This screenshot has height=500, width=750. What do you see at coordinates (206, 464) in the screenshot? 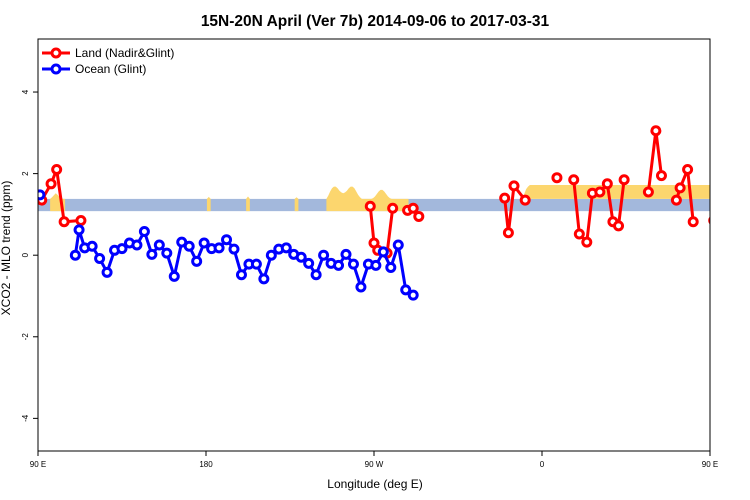
I see `x-tick-label-1: 180` at bounding box center [206, 464].